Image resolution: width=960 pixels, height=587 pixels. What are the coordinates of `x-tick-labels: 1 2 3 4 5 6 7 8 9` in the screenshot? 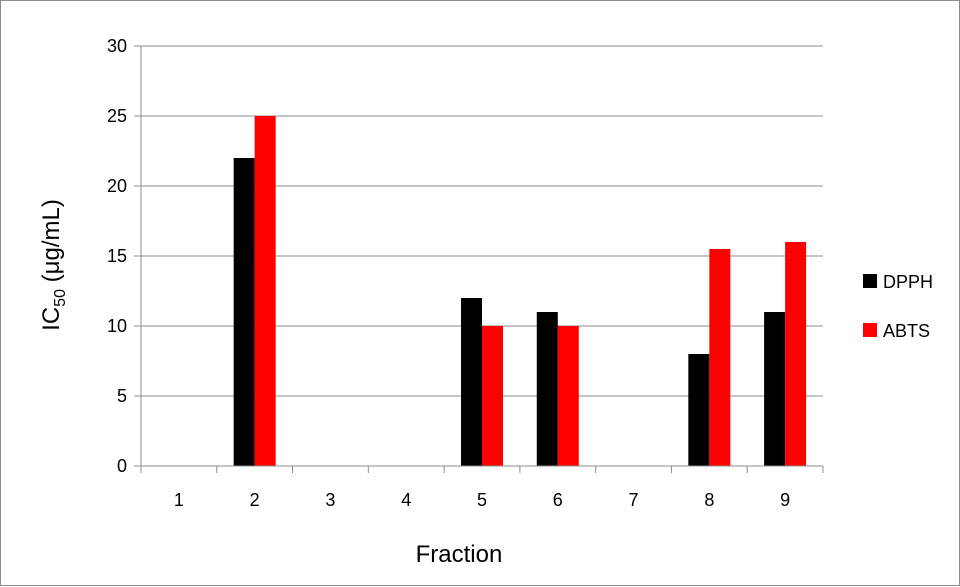 It's located at (482, 500).